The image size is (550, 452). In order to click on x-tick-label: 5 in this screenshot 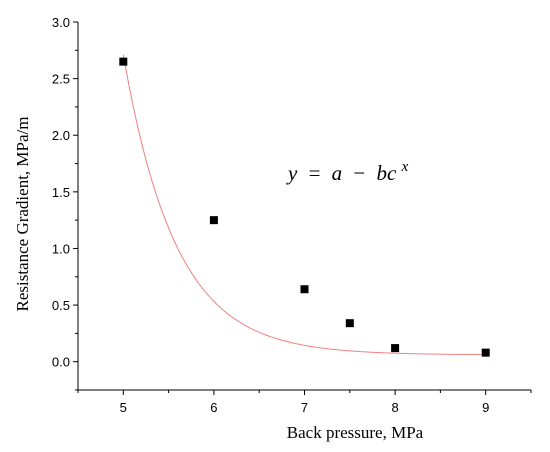, I will do `click(123, 407)`.